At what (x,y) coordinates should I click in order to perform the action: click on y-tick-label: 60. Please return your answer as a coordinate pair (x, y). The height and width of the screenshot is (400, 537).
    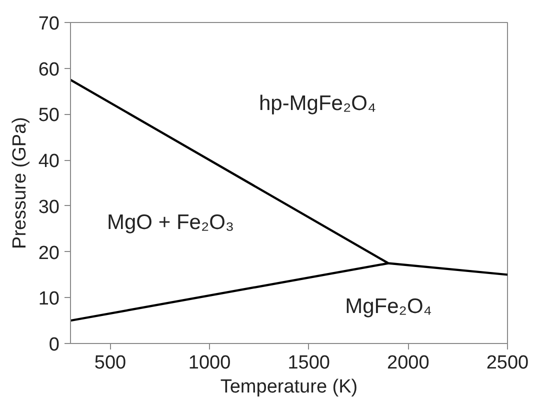
    Looking at the image, I should click on (49, 69).